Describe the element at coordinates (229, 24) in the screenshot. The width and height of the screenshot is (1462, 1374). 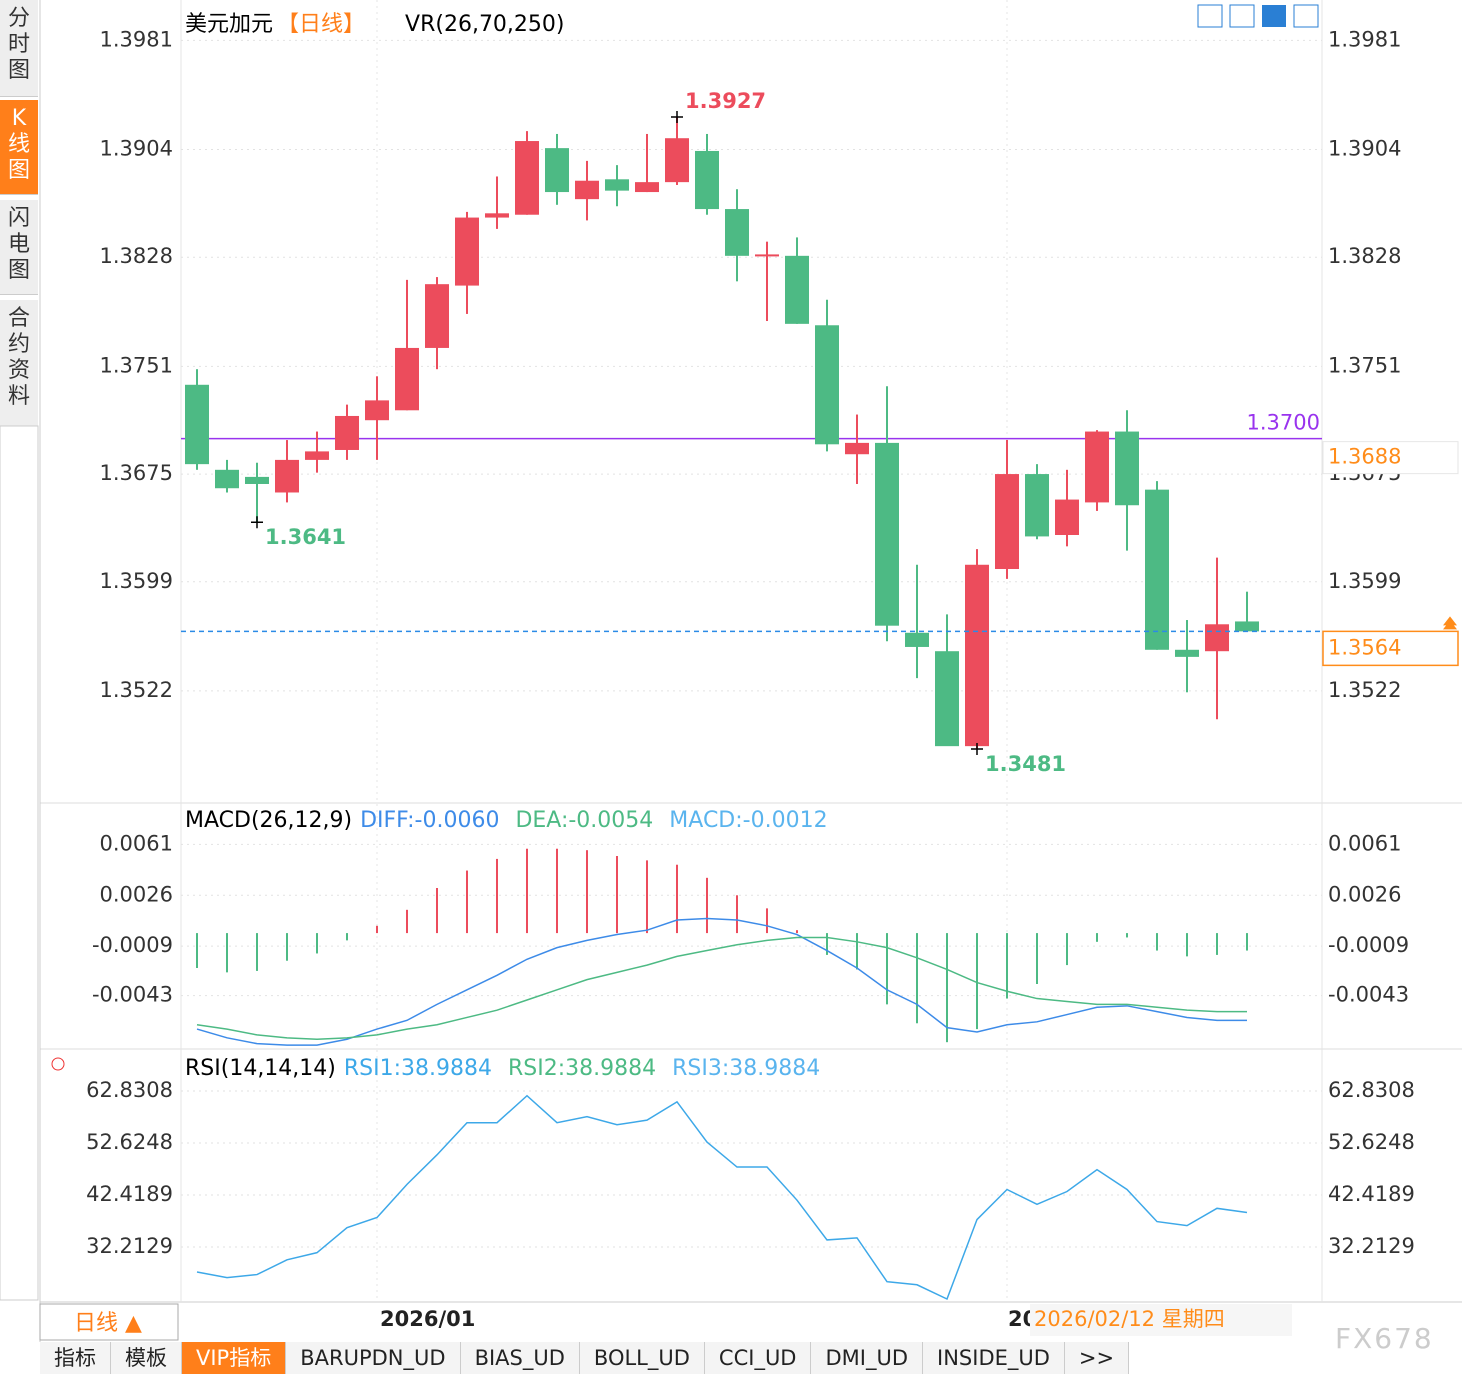
I see `symbol: 美元加元` at that location.